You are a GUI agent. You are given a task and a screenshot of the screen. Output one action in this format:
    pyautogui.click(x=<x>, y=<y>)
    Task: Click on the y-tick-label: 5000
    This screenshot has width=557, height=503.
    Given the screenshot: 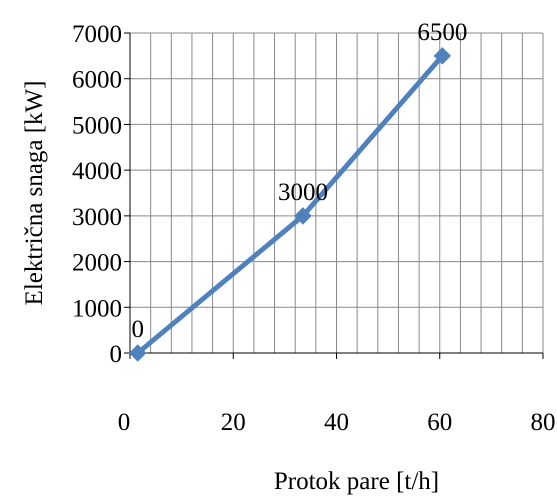 What is the action you would take?
    pyautogui.click(x=97, y=125)
    